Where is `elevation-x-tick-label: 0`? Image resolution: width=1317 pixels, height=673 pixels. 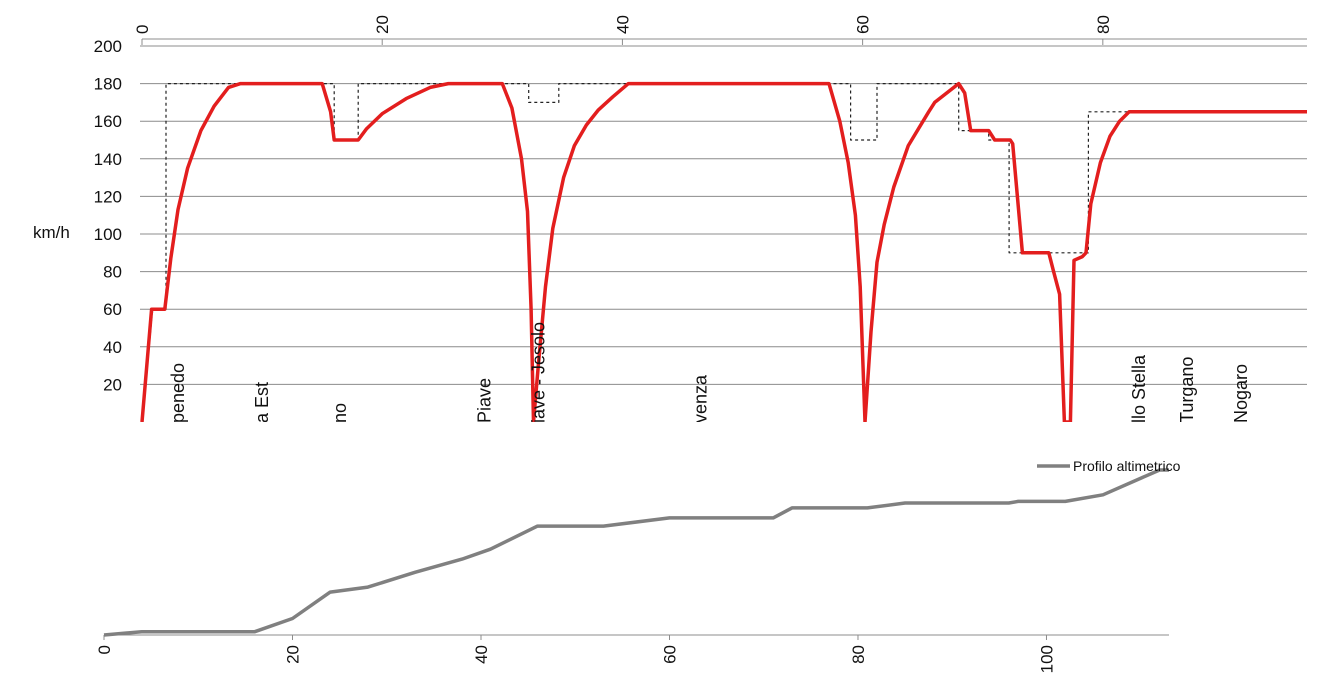 elevation-x-tick-label: 0 is located at coordinates (104, 649).